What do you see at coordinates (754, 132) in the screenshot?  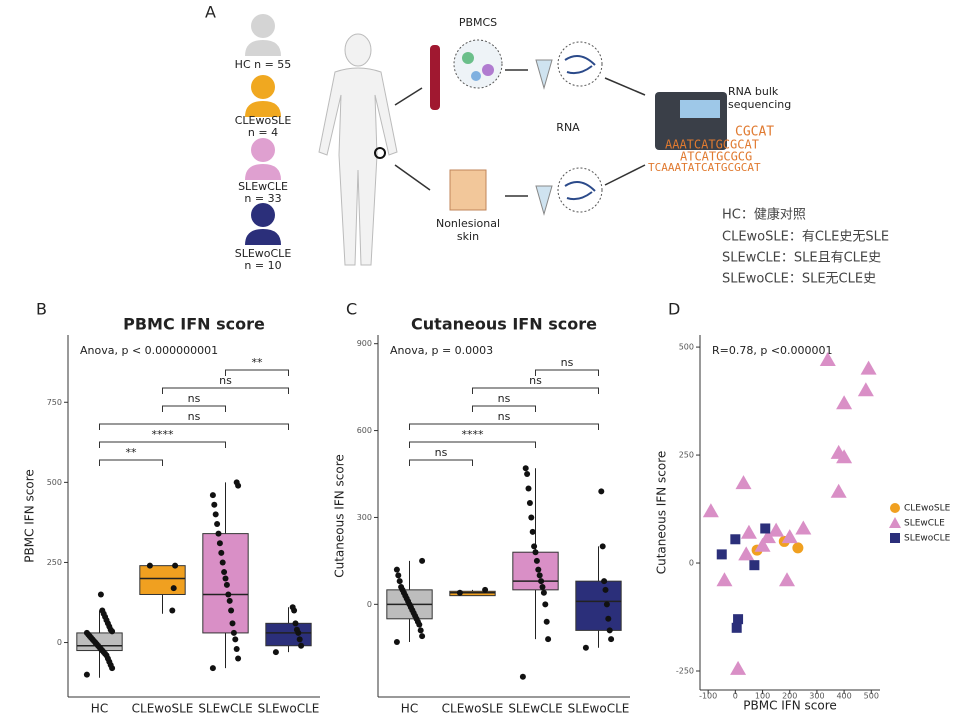 I see `dna-line: CGCAT` at bounding box center [754, 132].